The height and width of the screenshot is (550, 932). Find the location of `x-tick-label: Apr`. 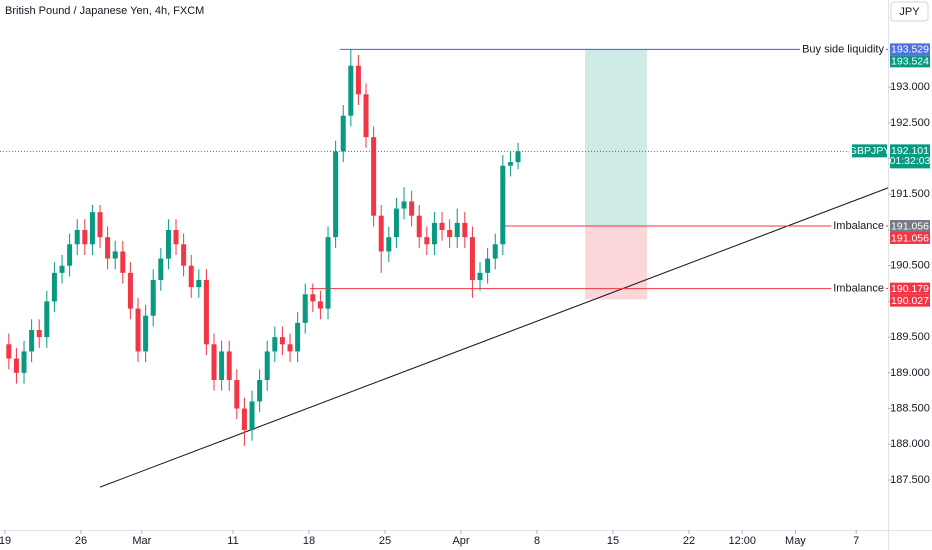

x-tick-label: Apr is located at coordinates (460, 541).